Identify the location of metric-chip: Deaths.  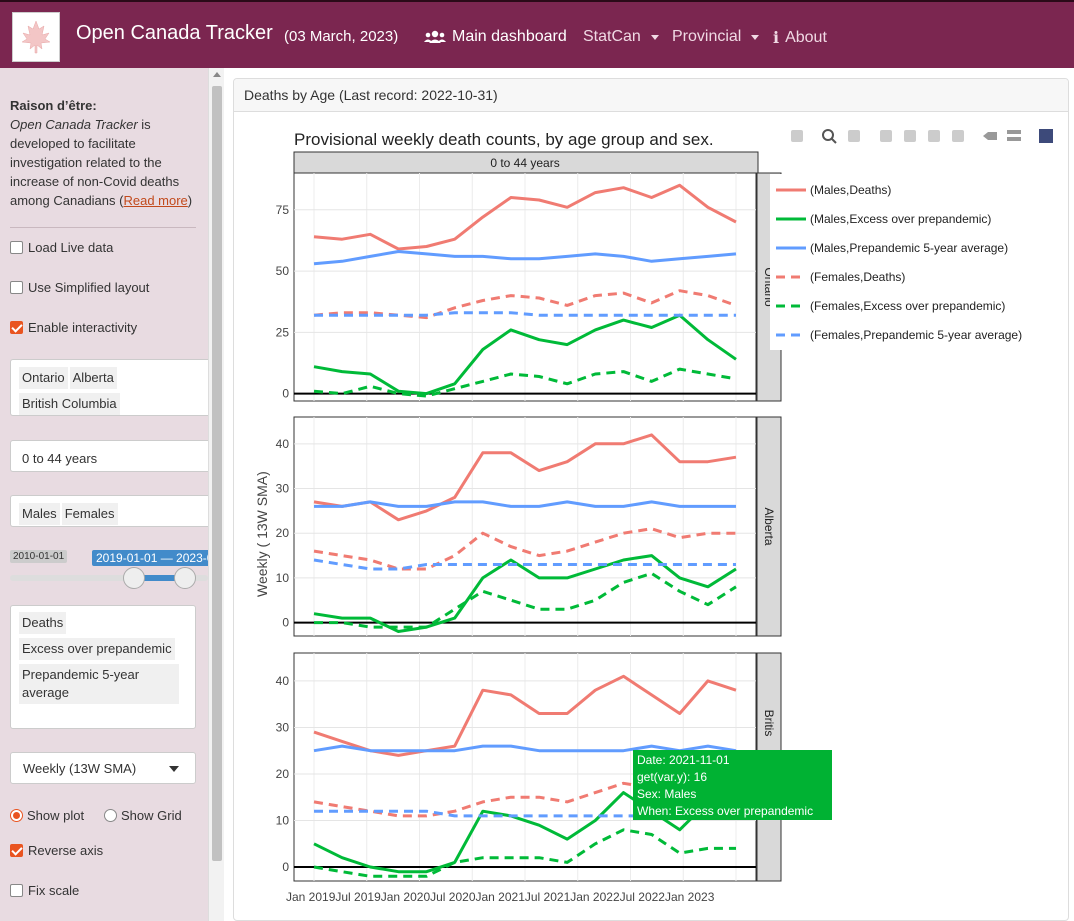
(43, 623).